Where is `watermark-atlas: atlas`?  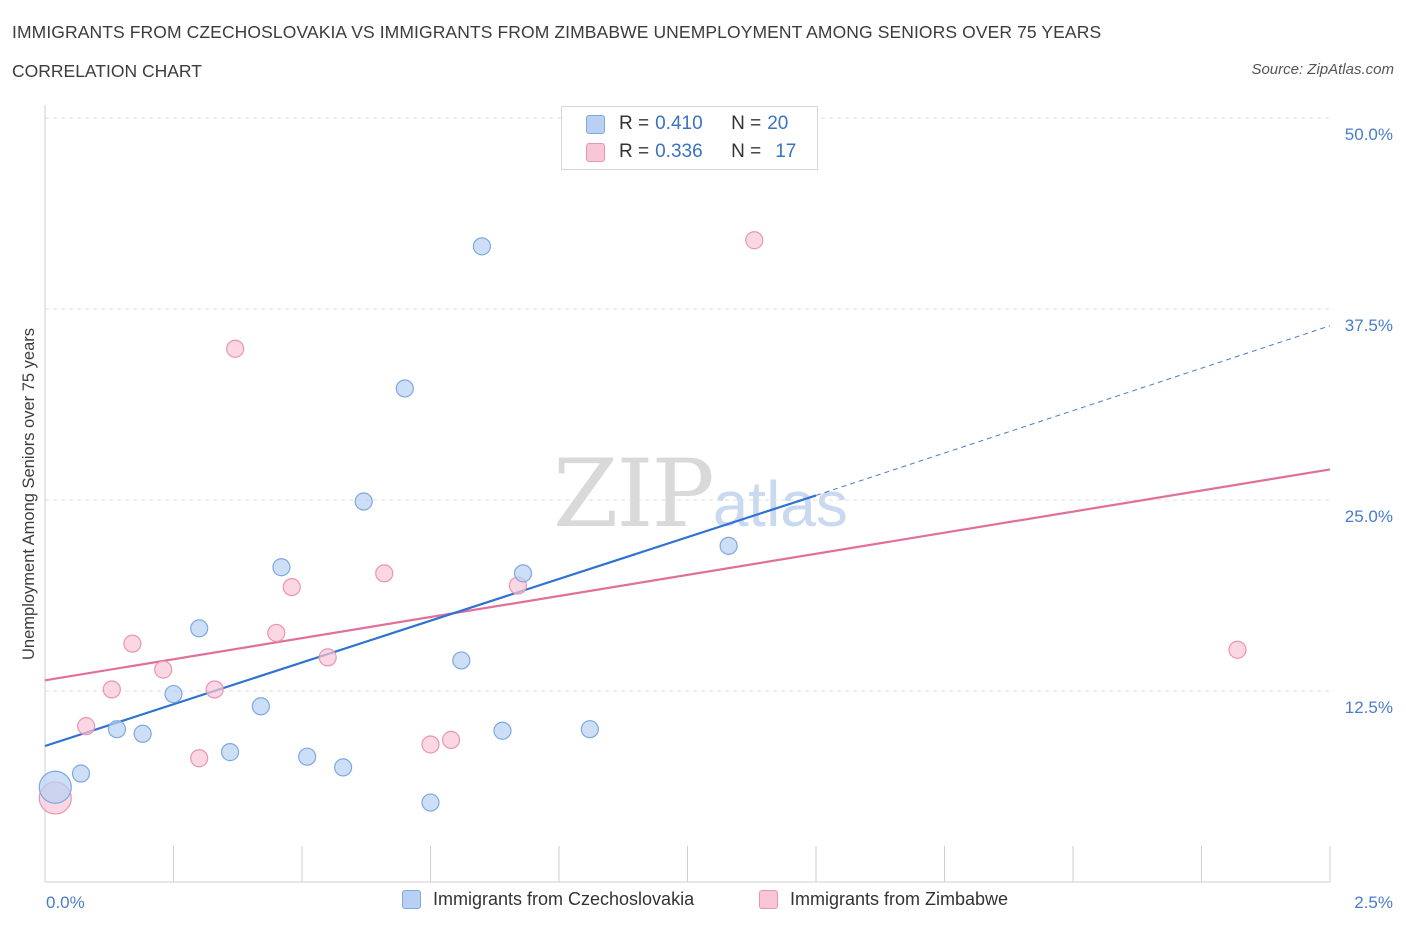
watermark-atlas: atlas is located at coordinates (780, 504).